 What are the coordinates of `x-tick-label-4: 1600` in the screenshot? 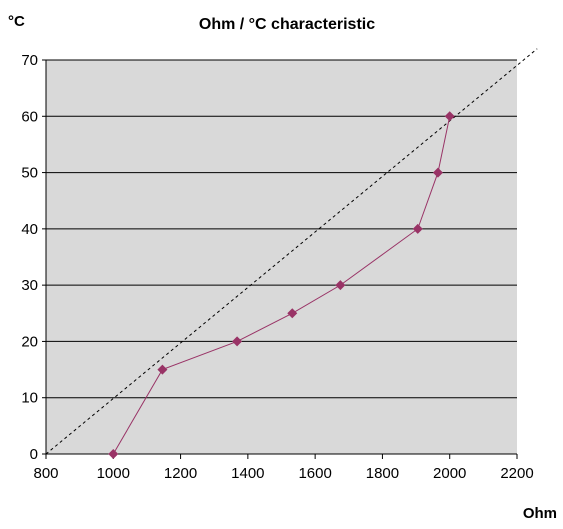 It's located at (314, 473).